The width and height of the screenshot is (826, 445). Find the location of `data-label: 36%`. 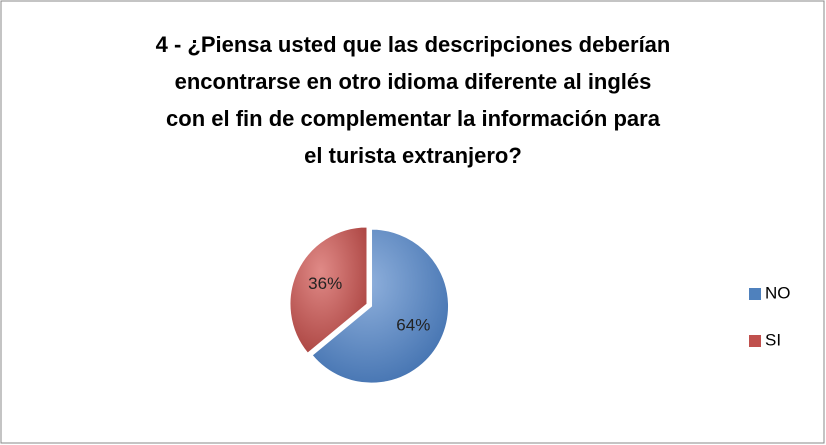

data-label: 36% is located at coordinates (325, 283).